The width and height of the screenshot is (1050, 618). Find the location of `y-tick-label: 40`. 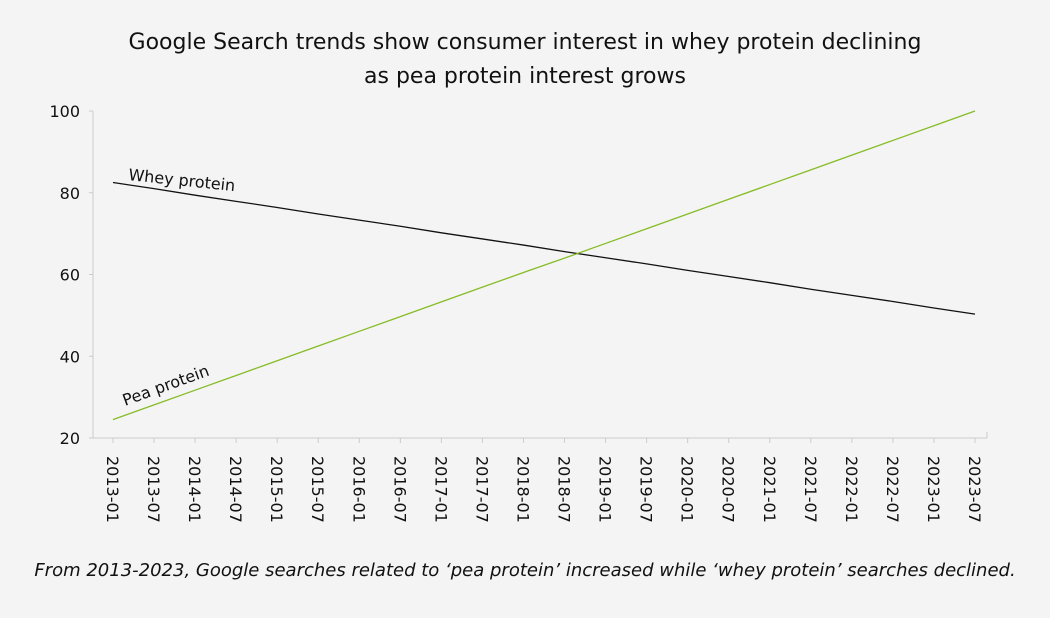

y-tick-label: 40 is located at coordinates (70, 356).